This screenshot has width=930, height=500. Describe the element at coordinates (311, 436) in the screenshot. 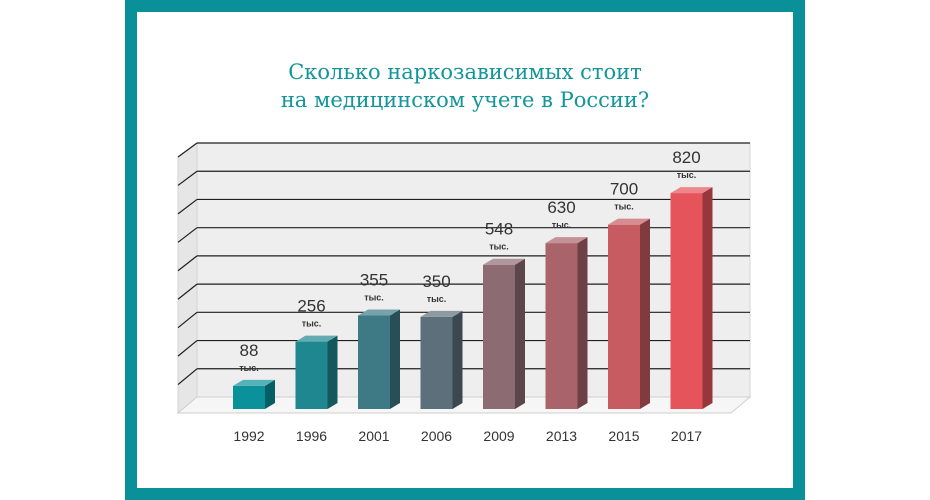

I see `category-label: 1996` at that location.